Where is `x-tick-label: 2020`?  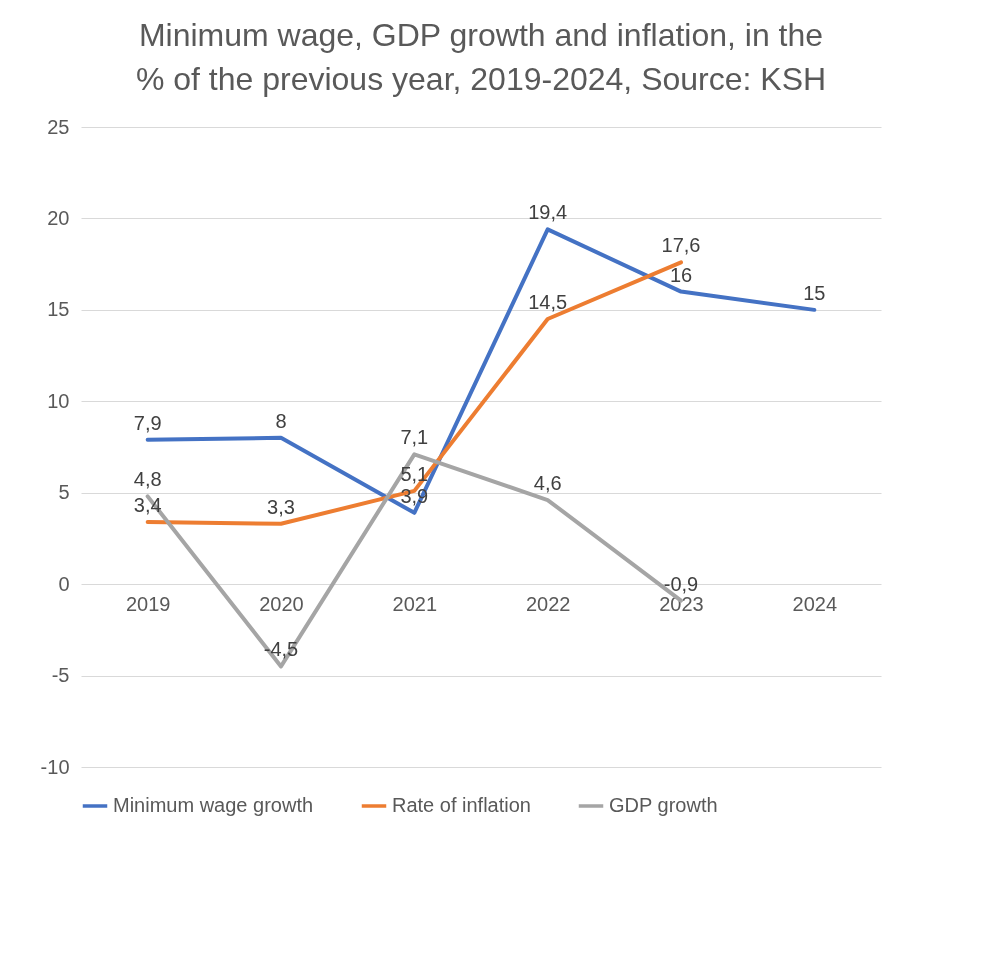 x-tick-label: 2020 is located at coordinates (281, 603).